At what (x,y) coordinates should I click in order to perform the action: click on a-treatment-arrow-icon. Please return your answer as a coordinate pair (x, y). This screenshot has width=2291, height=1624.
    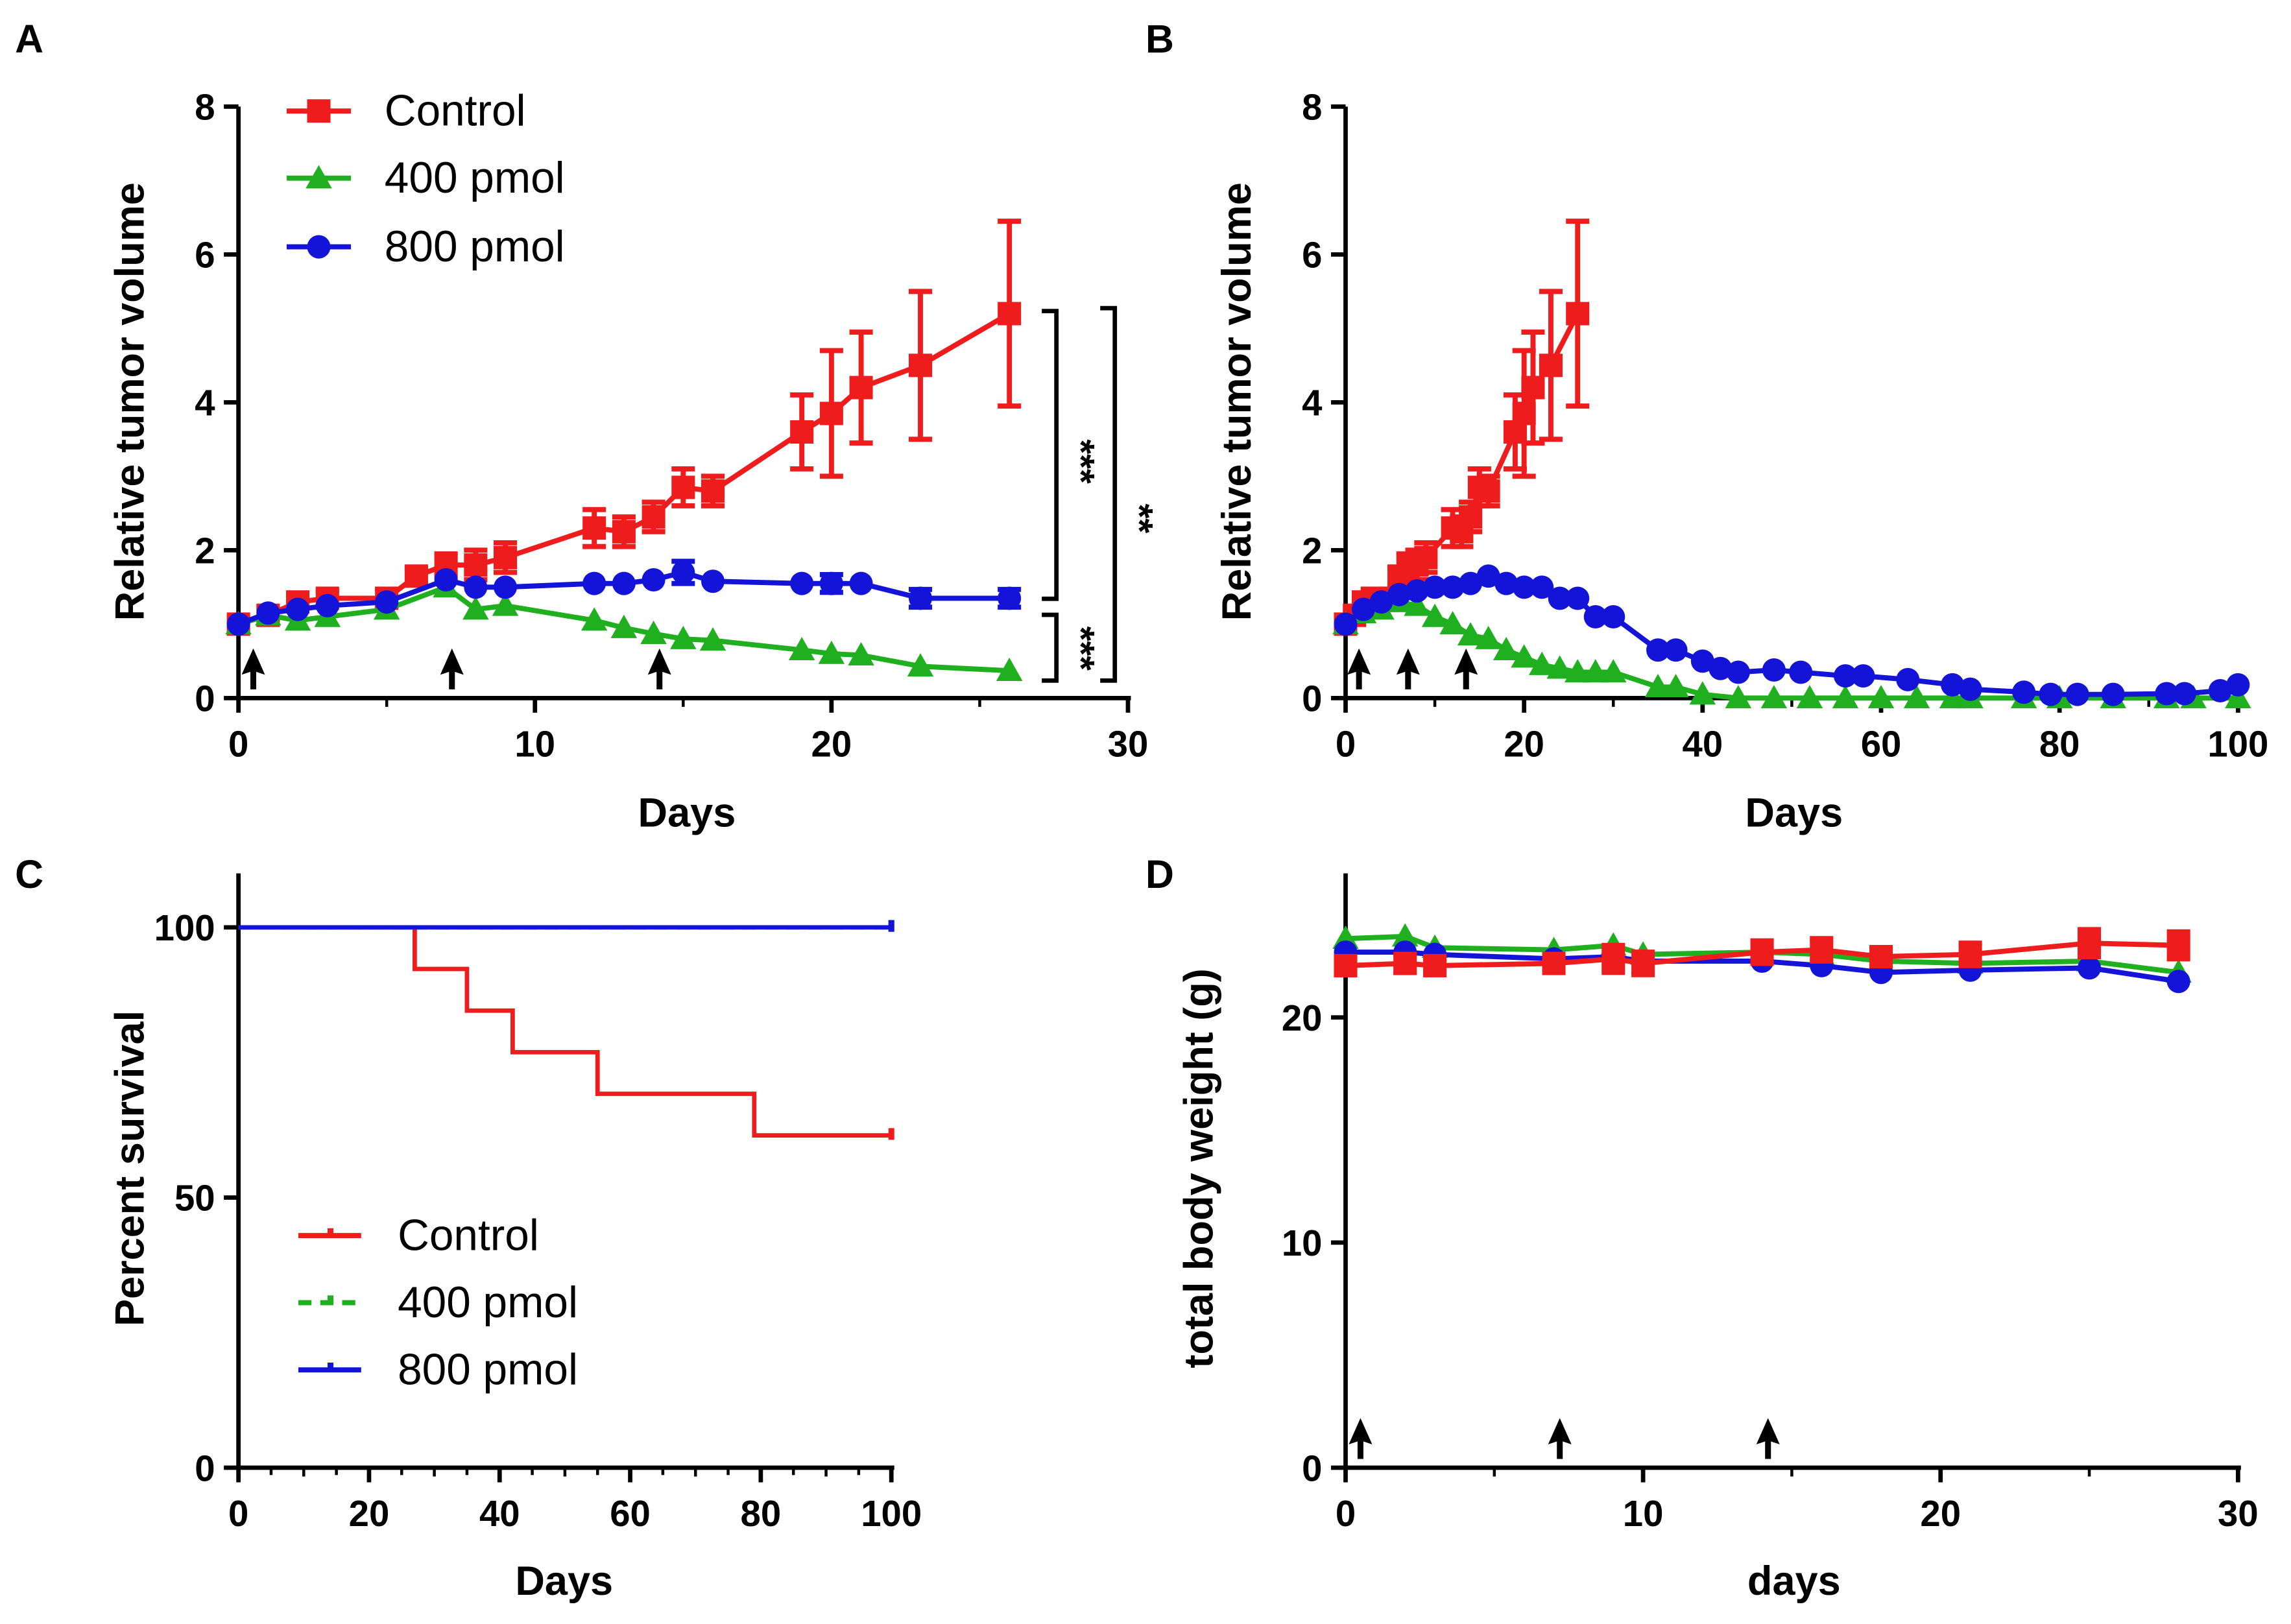
    Looking at the image, I should click on (253, 668).